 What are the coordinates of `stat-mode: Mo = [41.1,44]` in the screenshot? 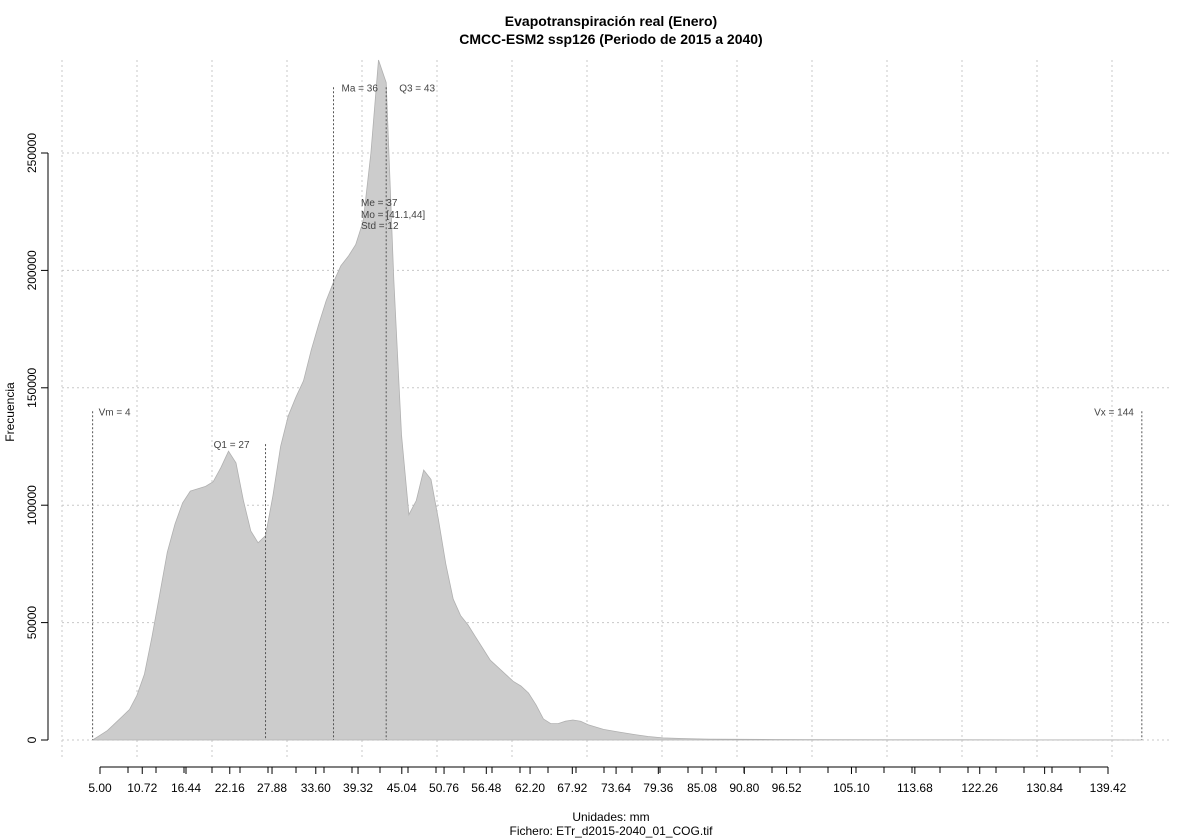 It's located at (393, 215).